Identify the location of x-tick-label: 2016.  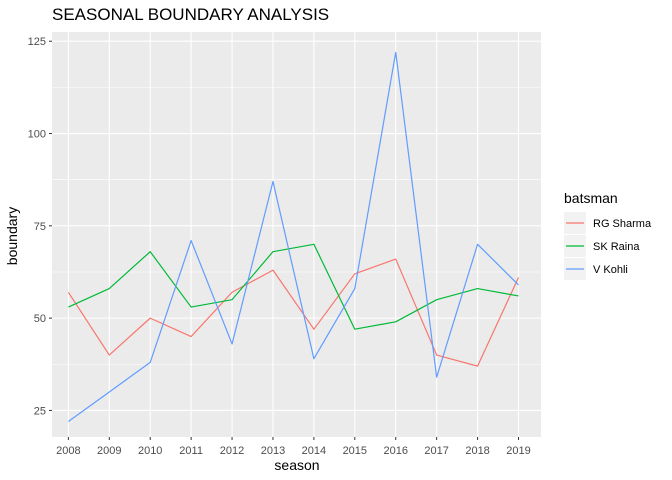
(395, 451).